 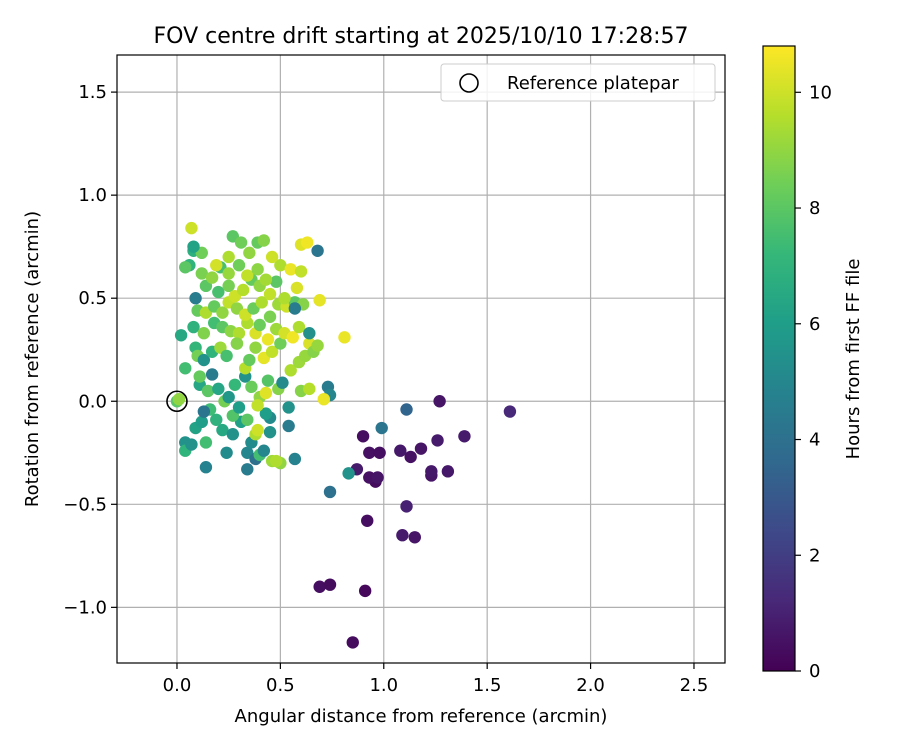 What do you see at coordinates (814, 208) in the screenshot?
I see `colorbar-tick-label: 8` at bounding box center [814, 208].